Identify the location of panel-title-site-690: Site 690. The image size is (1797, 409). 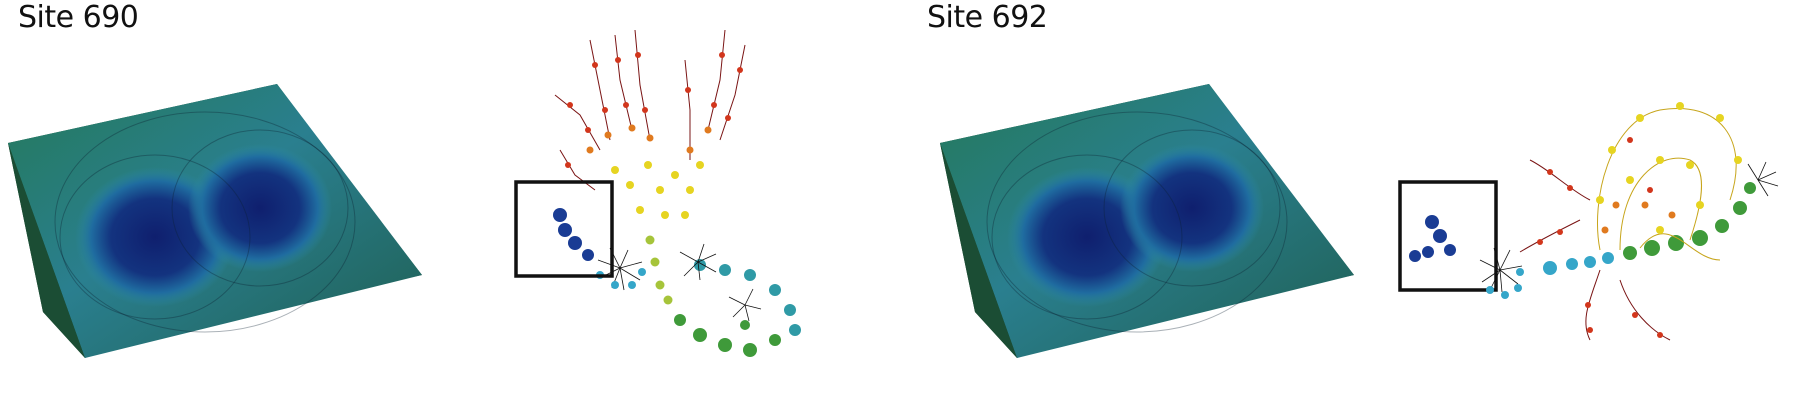
(78, 17).